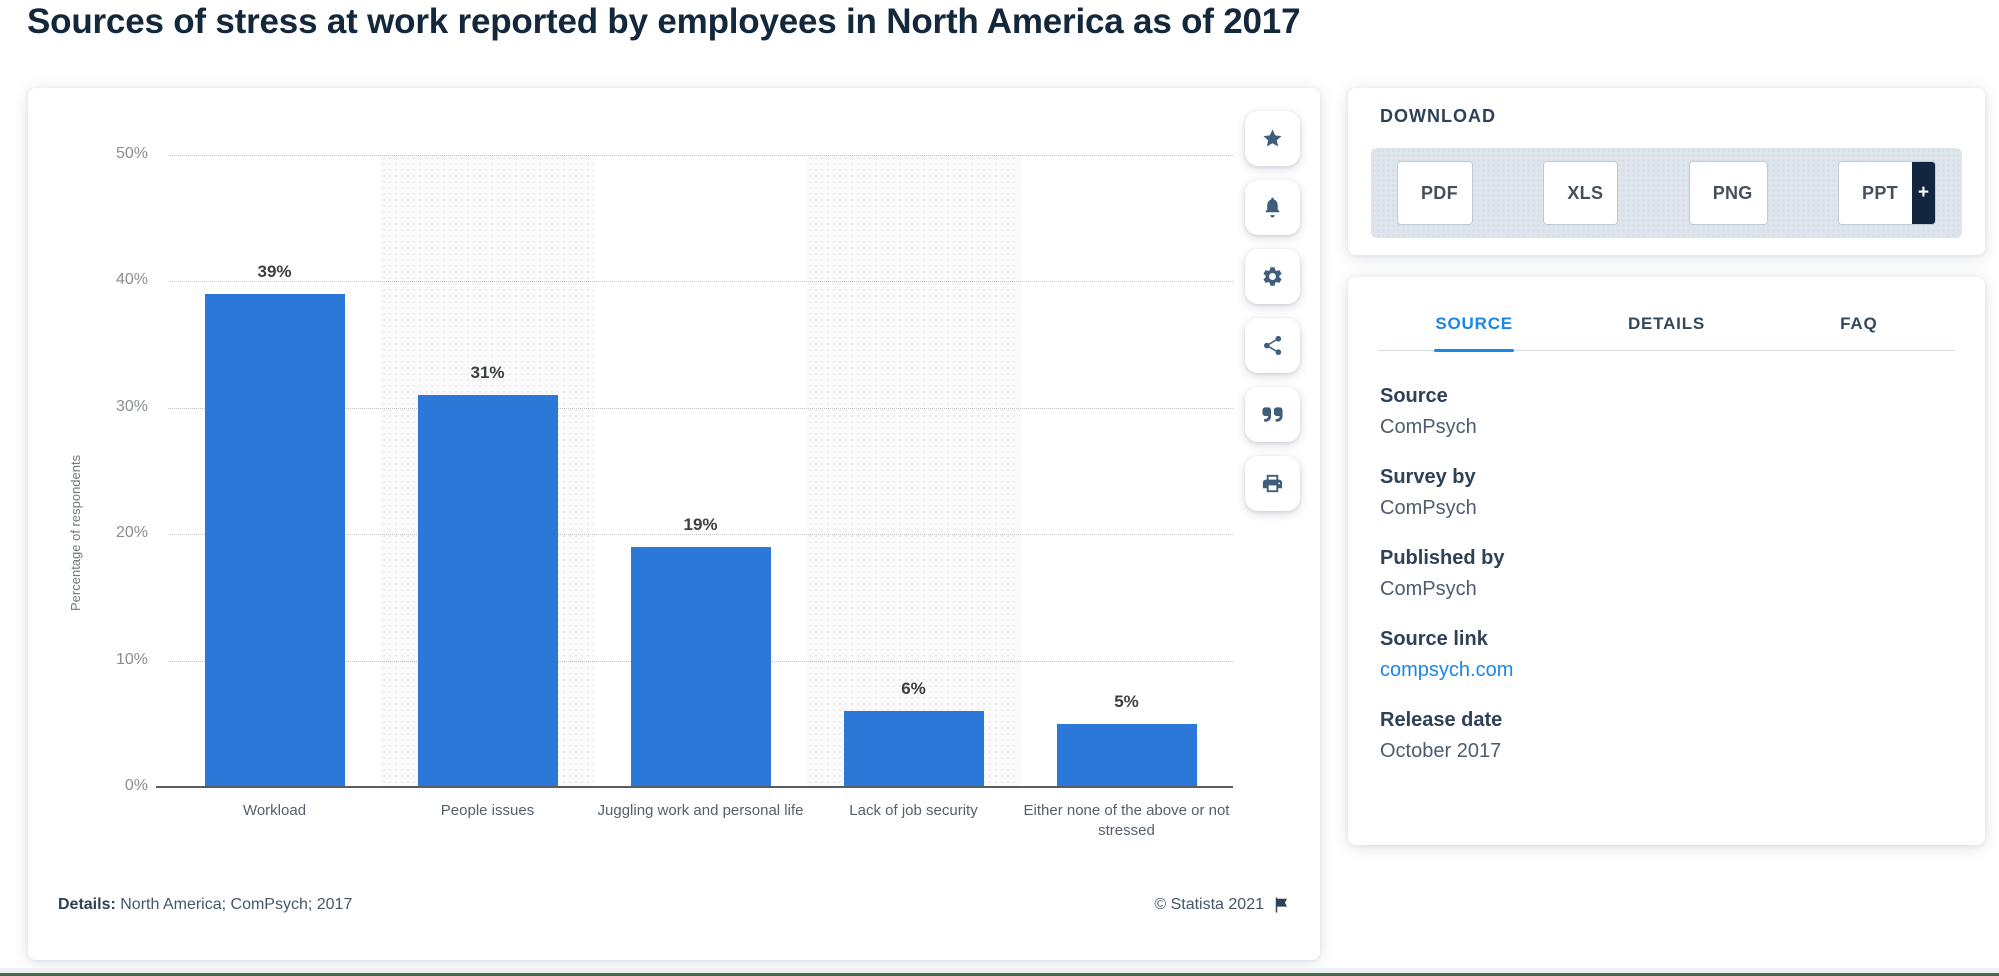 The image size is (1999, 976). Describe the element at coordinates (1923, 193) in the screenshot. I see `download-more-button: +` at that location.